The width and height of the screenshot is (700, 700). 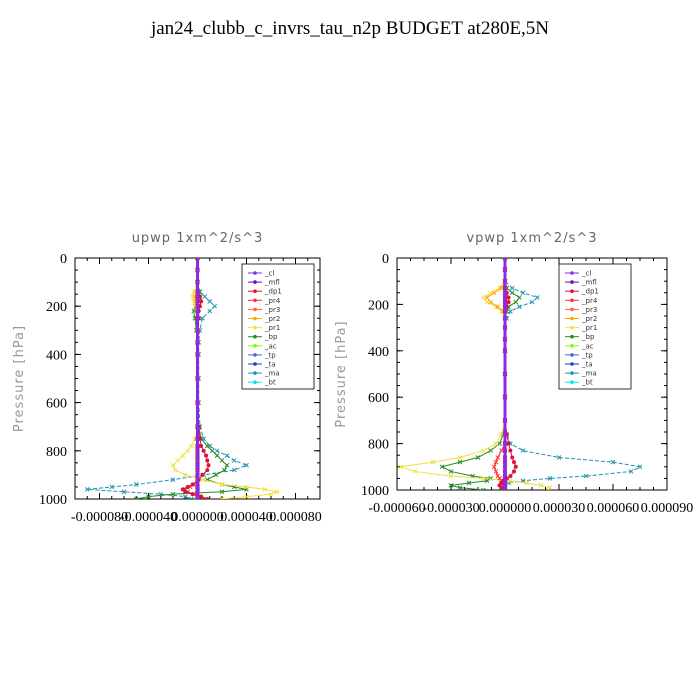 I want to click on legend-entry: _cl, so click(x=261, y=274).